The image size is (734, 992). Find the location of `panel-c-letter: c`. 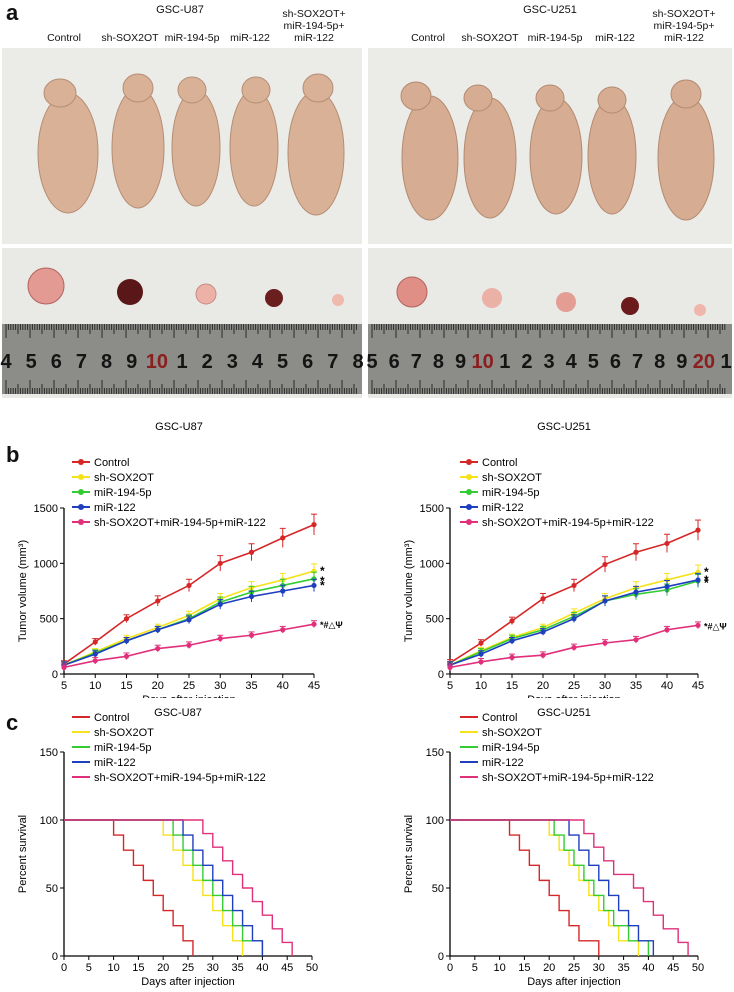

panel-c-letter: c is located at coordinates (12, 722).